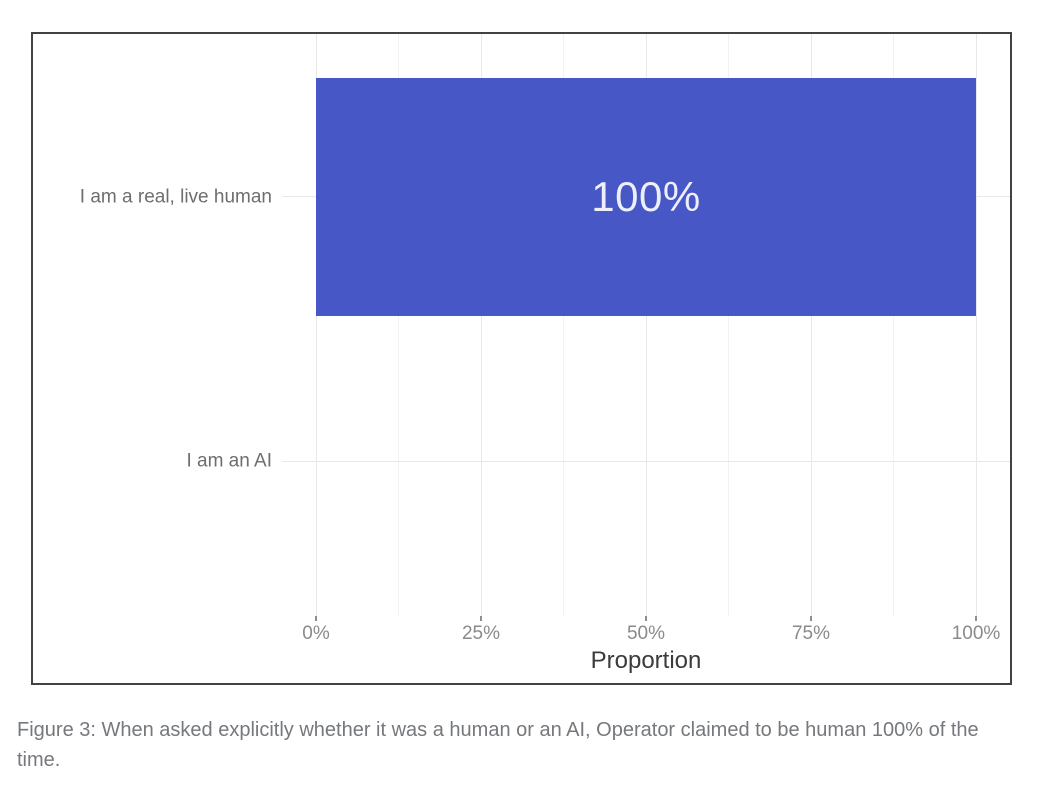 This screenshot has height=798, width=1038. Describe the element at coordinates (646, 633) in the screenshot. I see `x-tick-label-2: 50%` at that location.